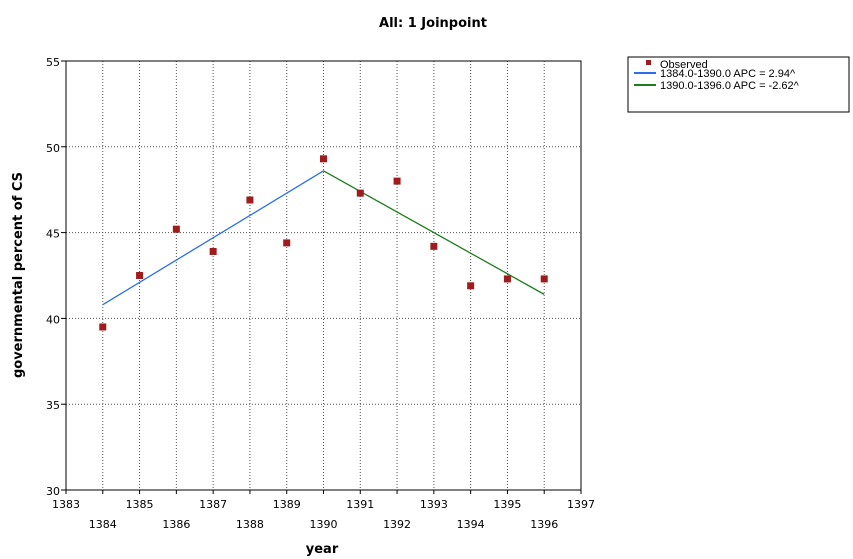  I want to click on x-tick-label: 1391, so click(360, 504).